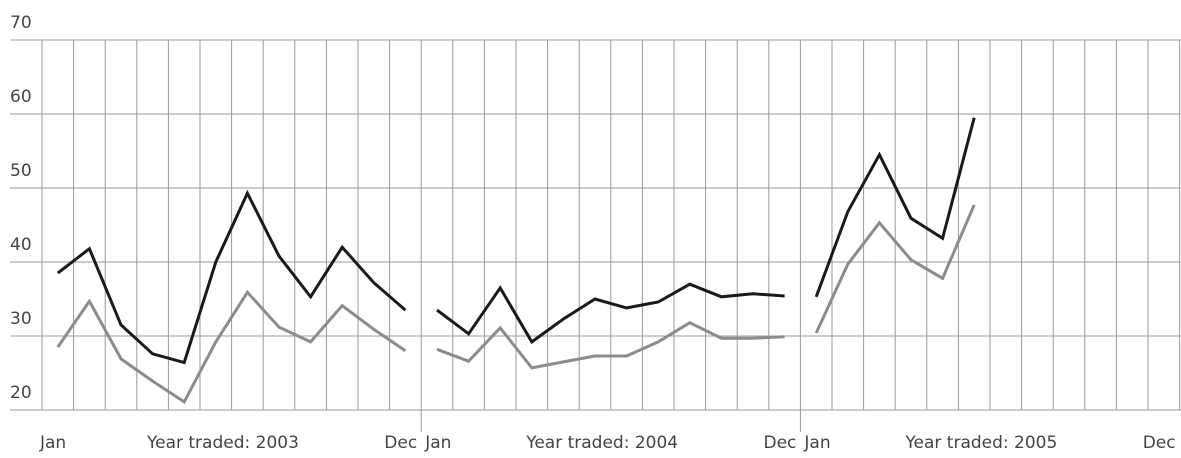  Describe the element at coordinates (21, 245) in the screenshot. I see `y-tick-label: 40` at that location.